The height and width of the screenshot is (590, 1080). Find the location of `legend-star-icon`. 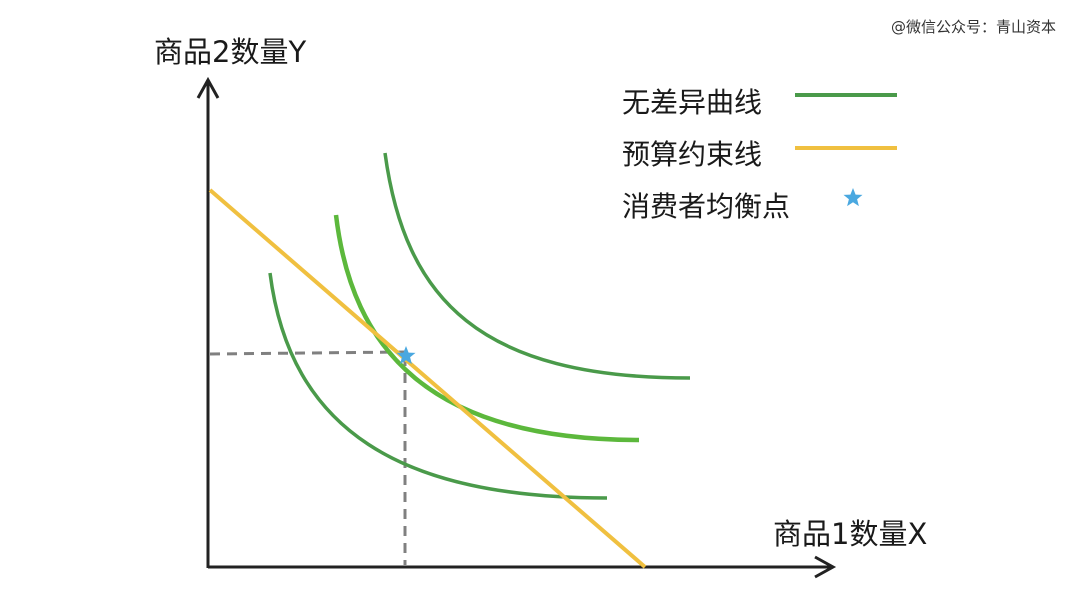

legend-star-icon is located at coordinates (853, 197).